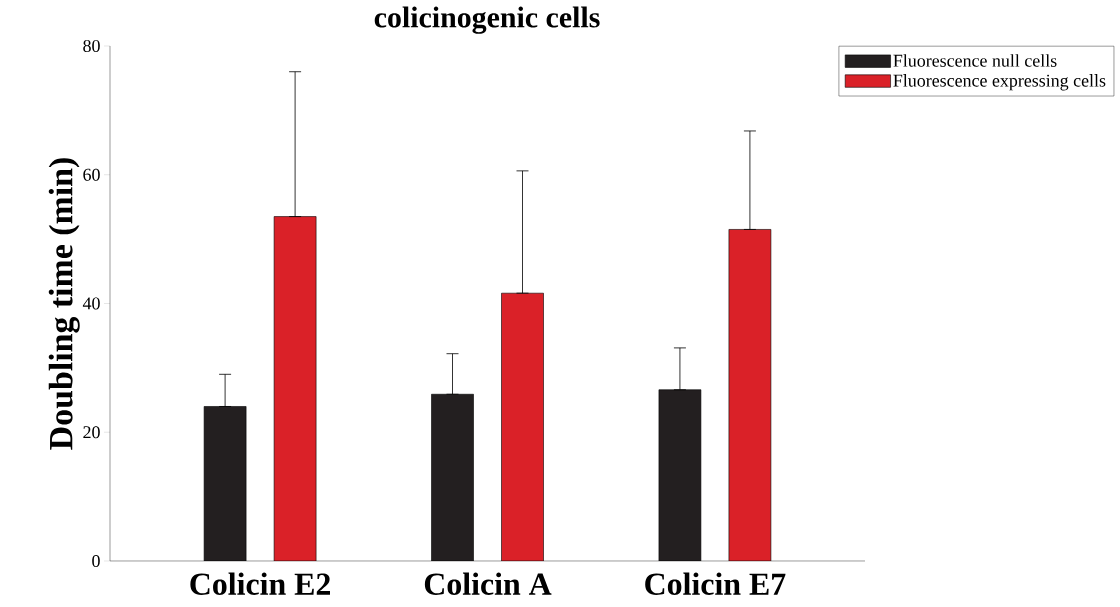  I want to click on y-axis-title: Doubling time (min), so click(64, 304).